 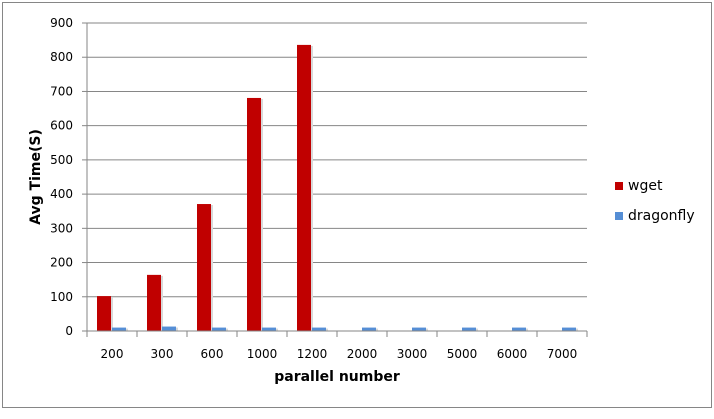 I want to click on x-tick-label: 6000, so click(x=512, y=354).